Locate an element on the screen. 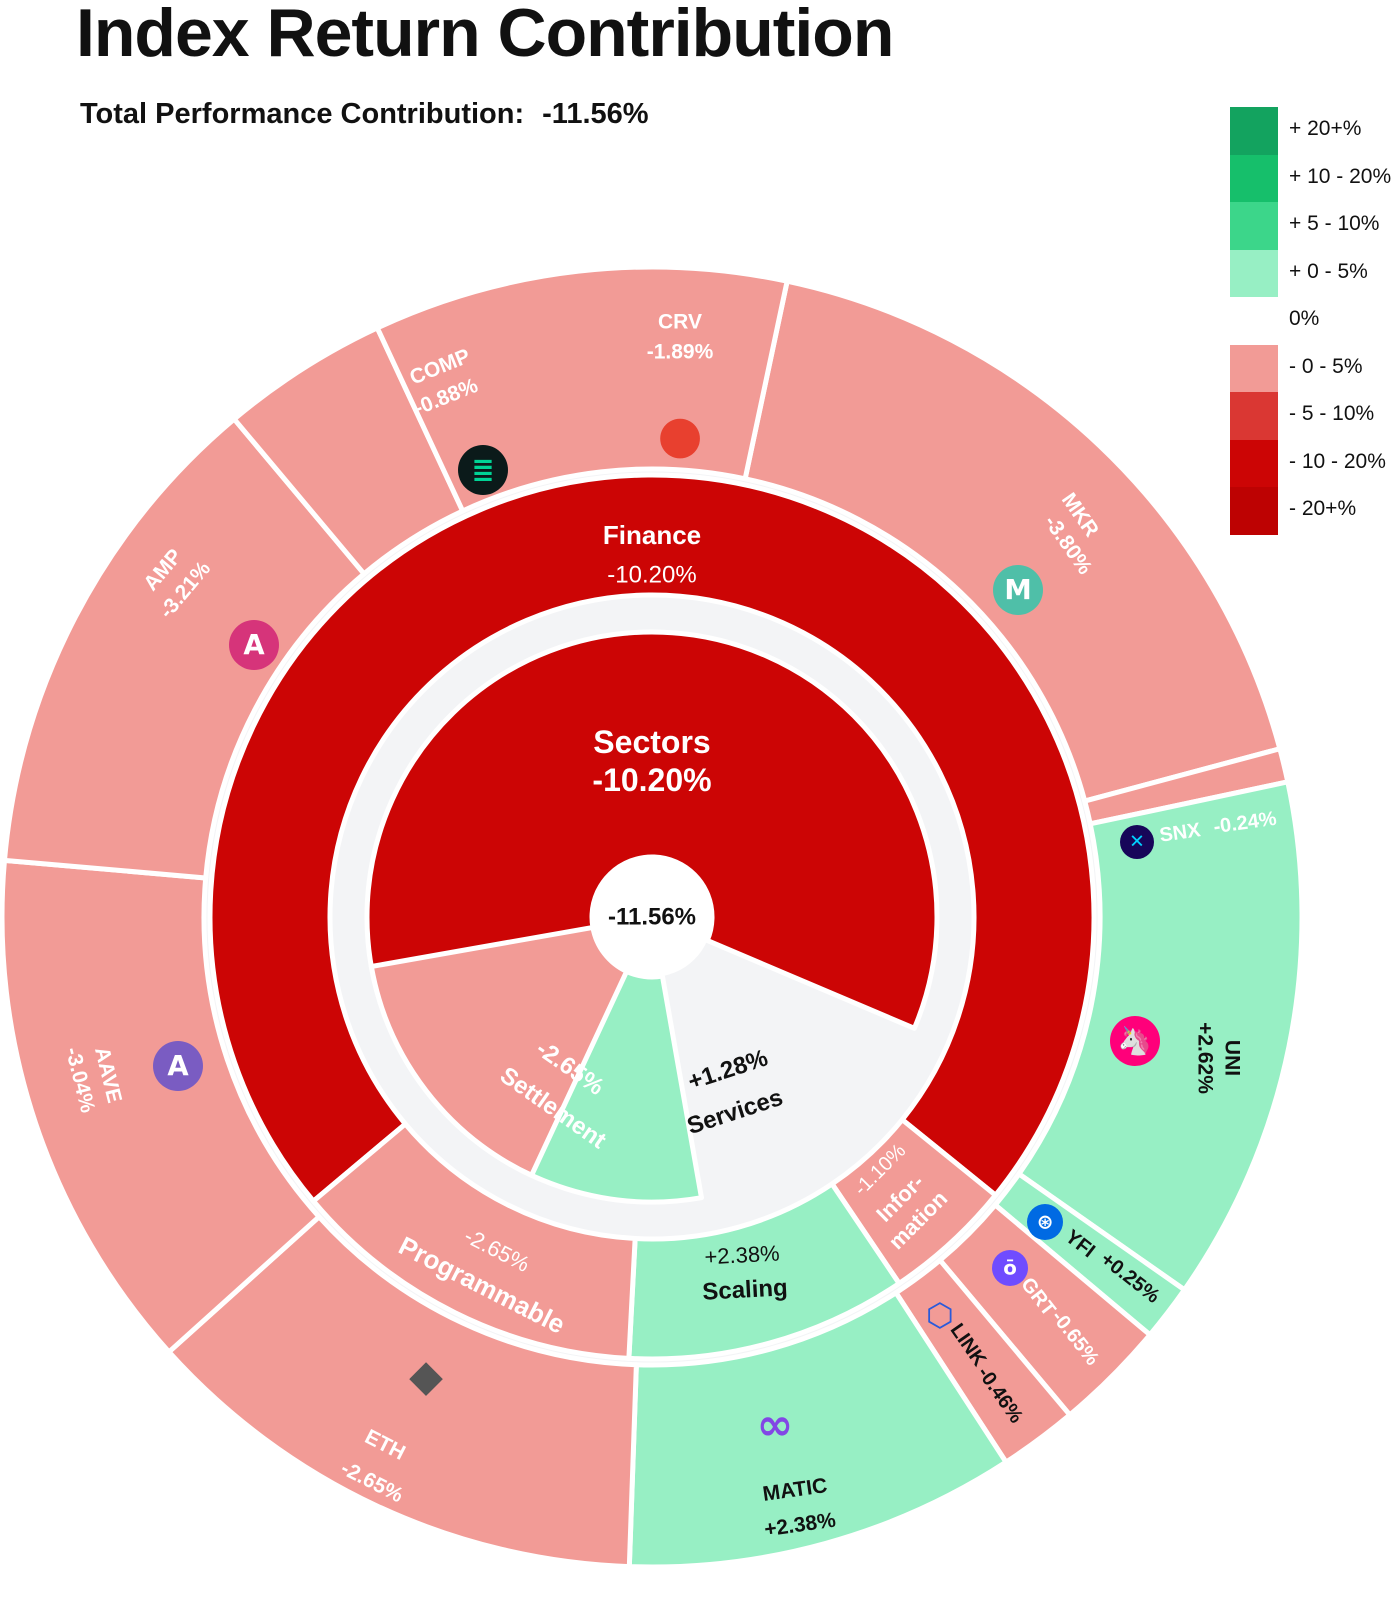 This screenshot has width=1398, height=1600. total-performance: Total Performance Contribution: -11.56% is located at coordinates (364, 114).